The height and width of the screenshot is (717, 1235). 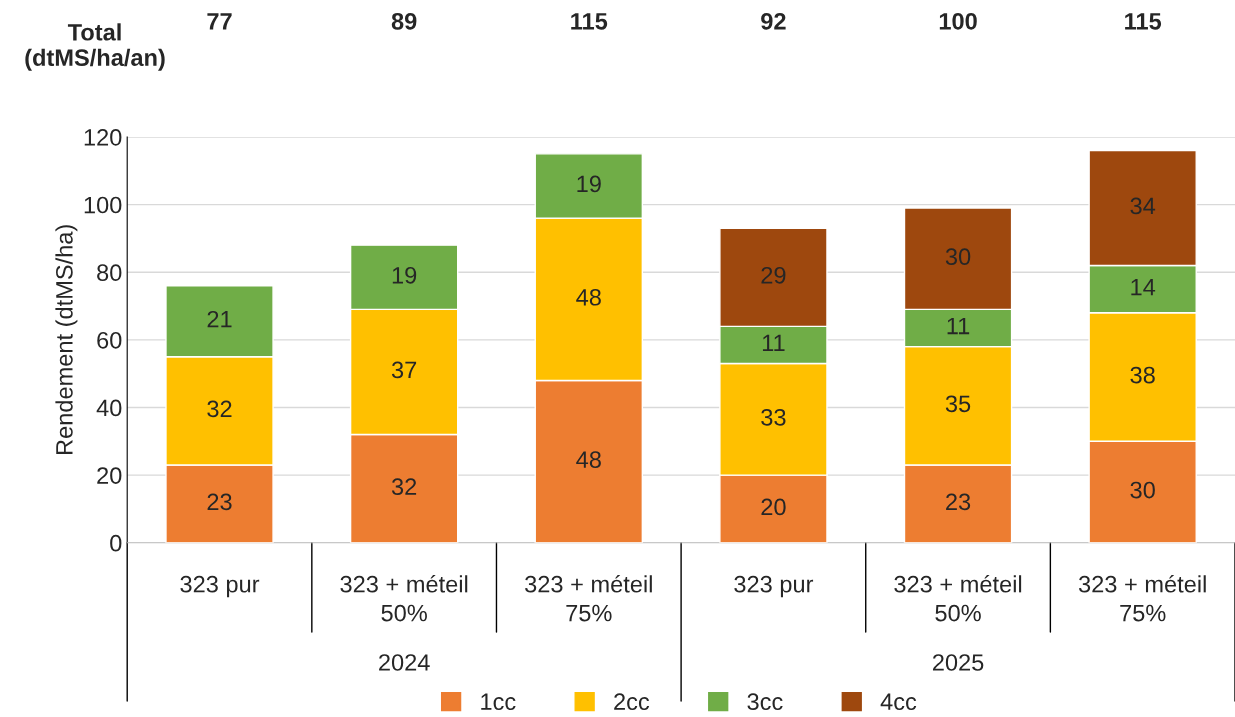 What do you see at coordinates (958, 404) in the screenshot?
I see `data-label: 35` at bounding box center [958, 404].